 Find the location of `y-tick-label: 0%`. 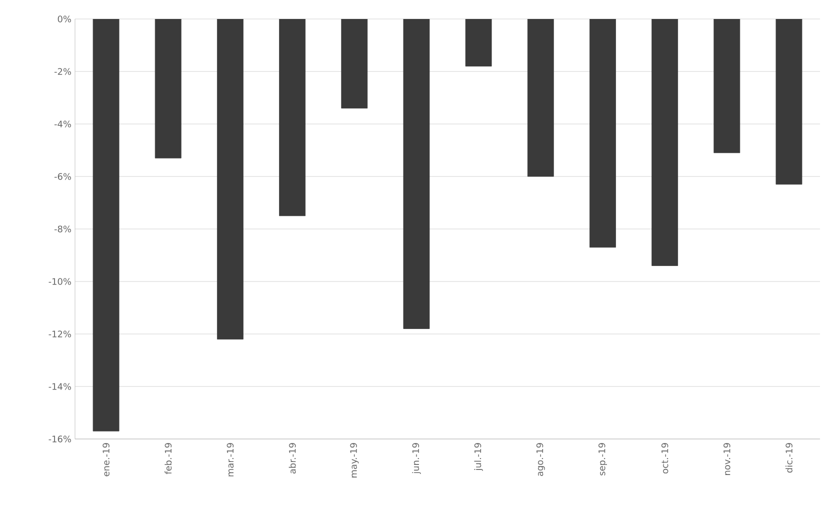

y-tick-label: 0% is located at coordinates (64, 19).